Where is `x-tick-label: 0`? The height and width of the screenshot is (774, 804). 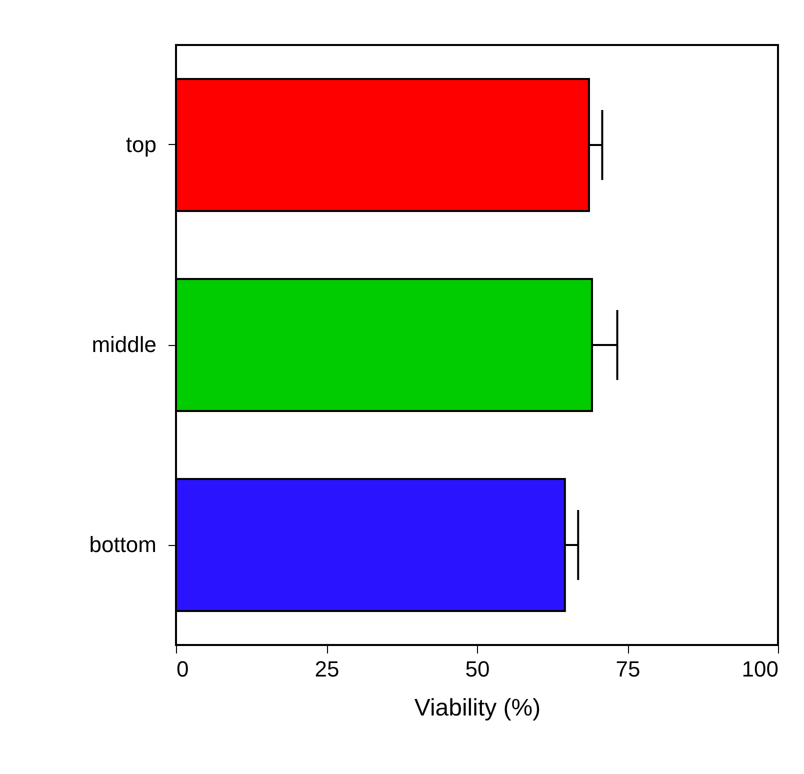
x-tick-label: 0 is located at coordinates (182, 669).